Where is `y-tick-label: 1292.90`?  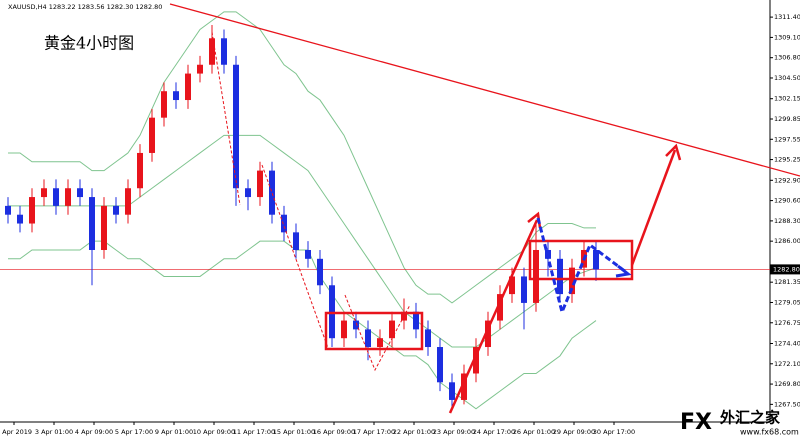 y-tick-label: 1292.90 is located at coordinates (787, 180).